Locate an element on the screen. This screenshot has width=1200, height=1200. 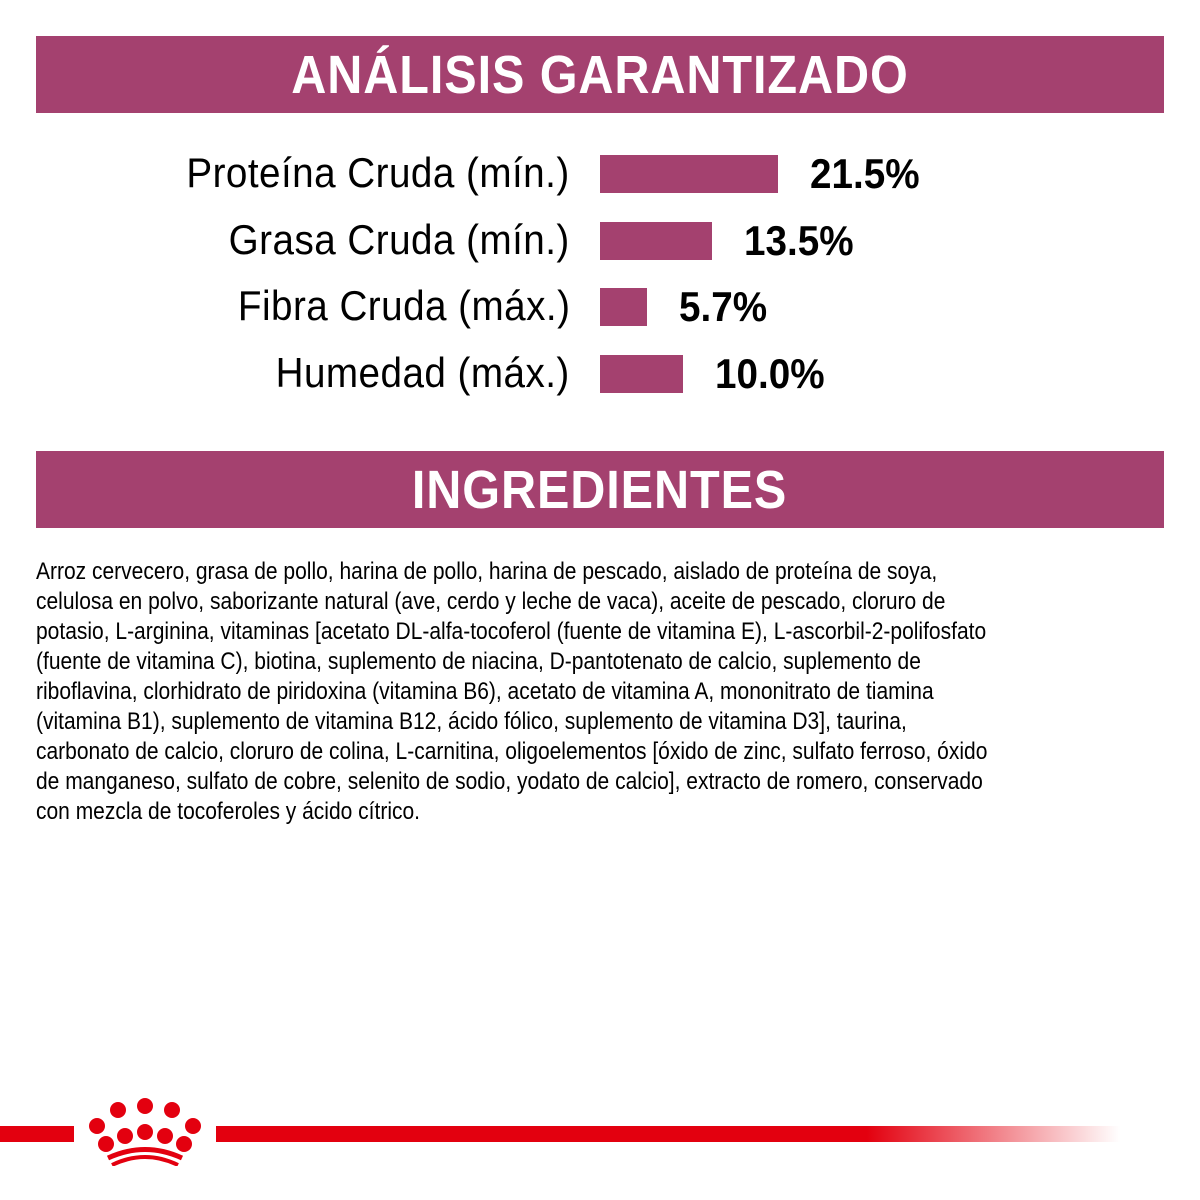
analysis-header: ANÁLISIS GARANTIZADO is located at coordinates (600, 74).